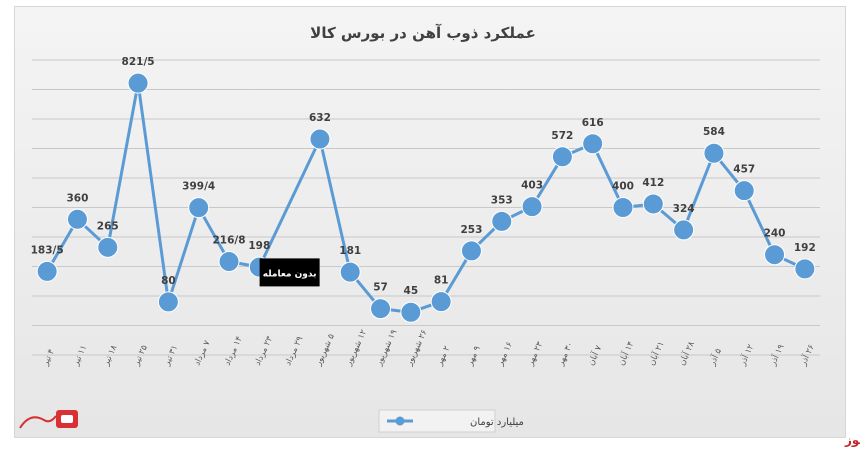  I want to click on x-tick-label: ۲۱ آبان, so click(656, 353).